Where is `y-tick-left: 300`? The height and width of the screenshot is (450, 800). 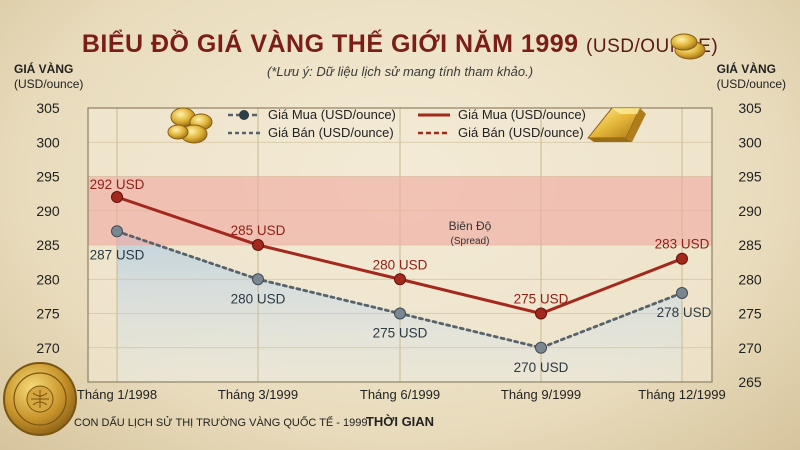 y-tick-left: 300 is located at coordinates (48, 142).